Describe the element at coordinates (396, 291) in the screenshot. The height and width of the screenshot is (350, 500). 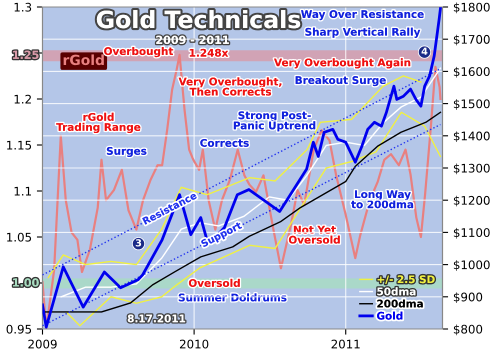
I see `legend-label: 50dma` at that location.